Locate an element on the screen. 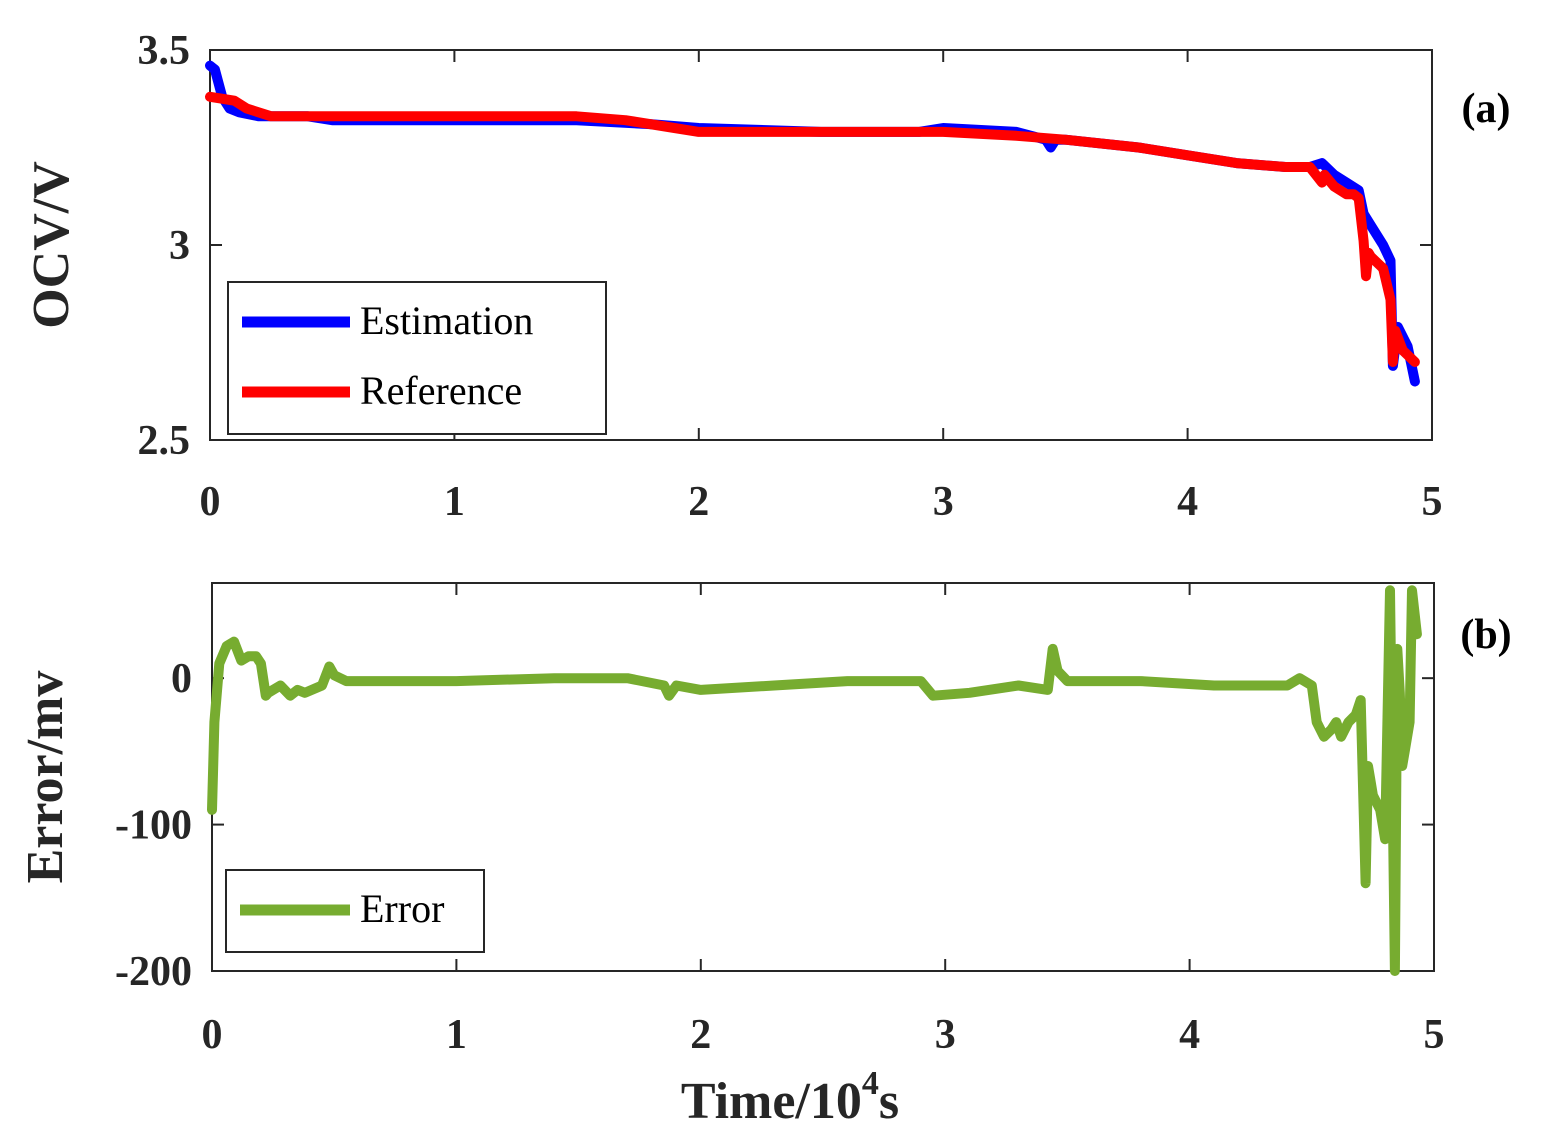 This screenshot has width=1544, height=1146. y-tick-label: 3 is located at coordinates (179, 246).